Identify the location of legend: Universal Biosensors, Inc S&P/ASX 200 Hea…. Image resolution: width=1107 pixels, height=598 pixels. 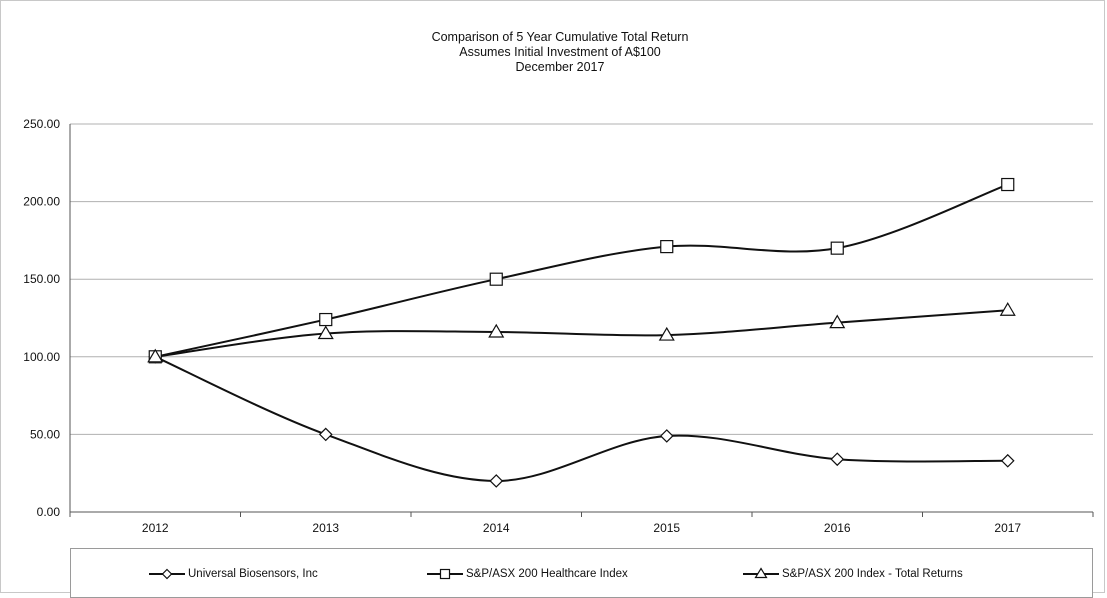
(581, 573).